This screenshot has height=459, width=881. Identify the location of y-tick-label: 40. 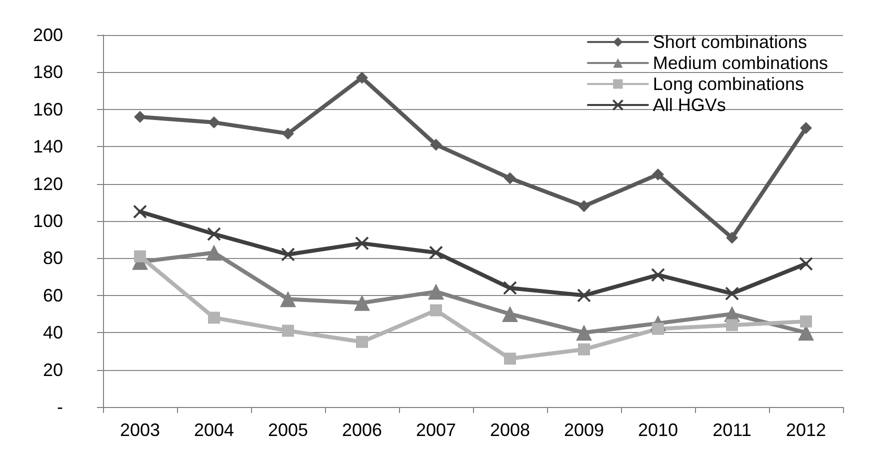
(52, 332).